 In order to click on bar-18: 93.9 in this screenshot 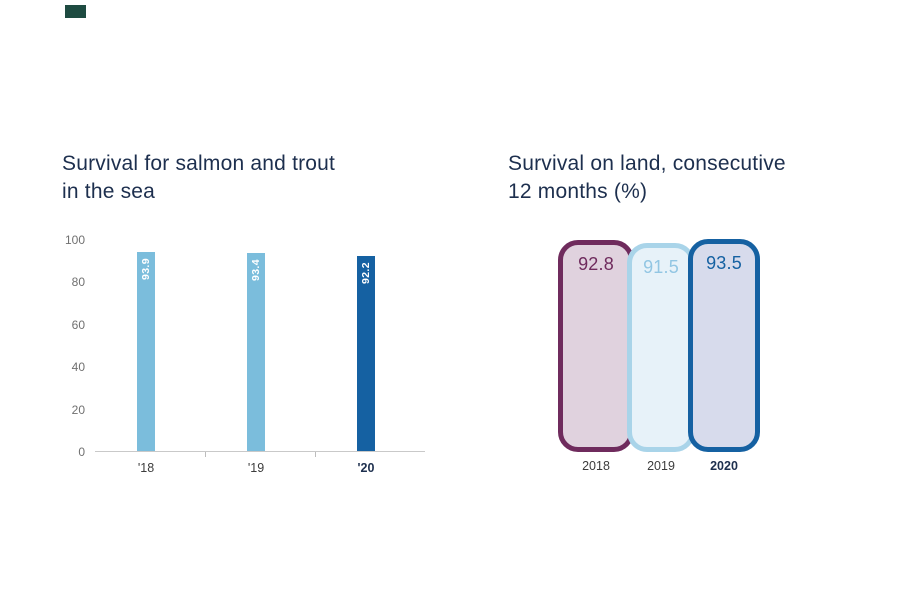, I will do `click(146, 351)`.